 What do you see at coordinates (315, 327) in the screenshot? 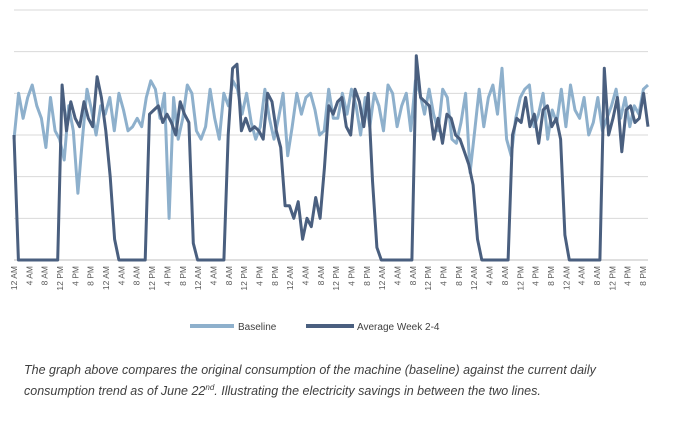
I see `legend: Baseline Average Week 2-4` at bounding box center [315, 327].